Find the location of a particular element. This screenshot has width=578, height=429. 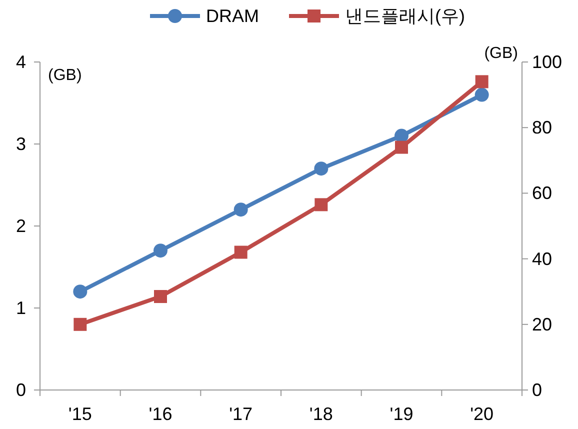

y-tick-label: 3 is located at coordinates (21, 144).